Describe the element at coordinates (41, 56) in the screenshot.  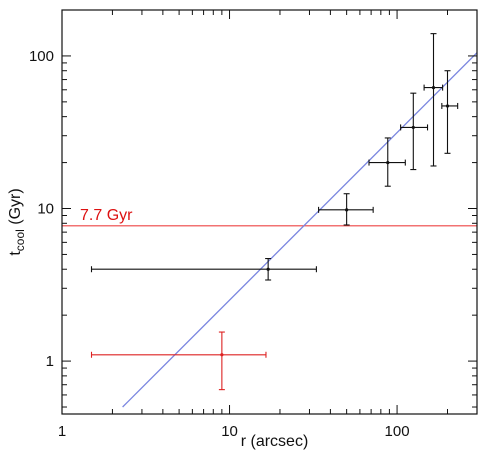
I see `y-tick-label: 100` at that location.